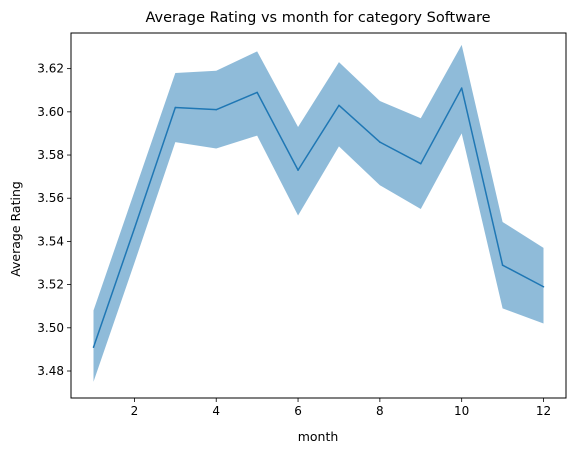 The width and height of the screenshot is (579, 457). What do you see at coordinates (50, 241) in the screenshot?
I see `y-tick-label: 3.54` at bounding box center [50, 241].